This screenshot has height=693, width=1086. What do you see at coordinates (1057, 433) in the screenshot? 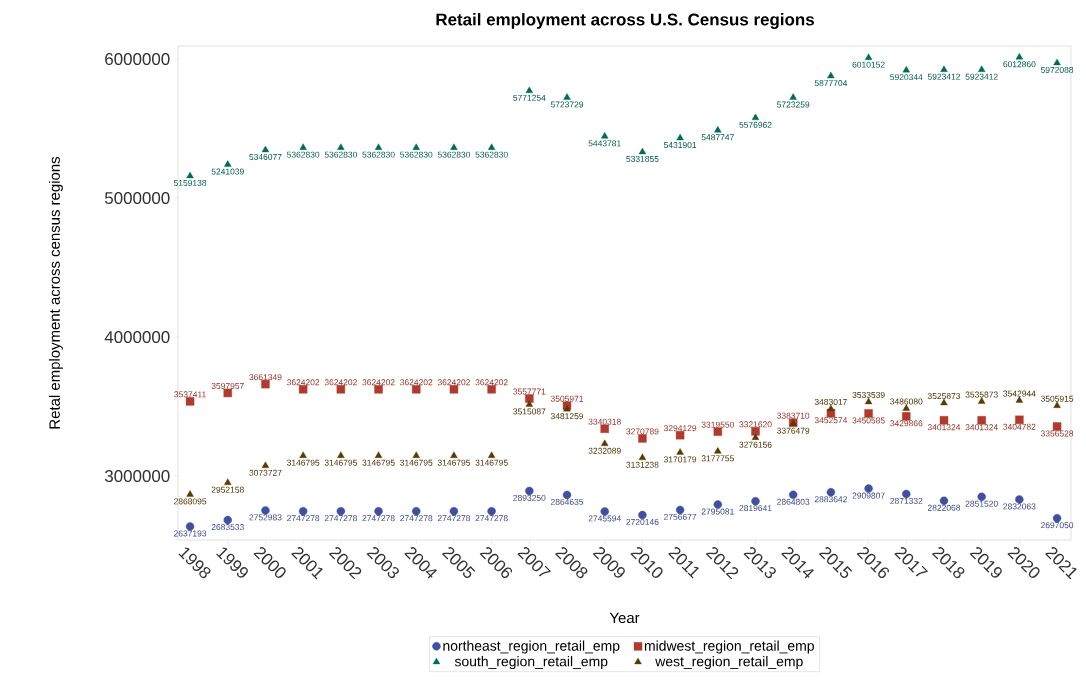
I see `data-label: 3356528` at bounding box center [1057, 433].